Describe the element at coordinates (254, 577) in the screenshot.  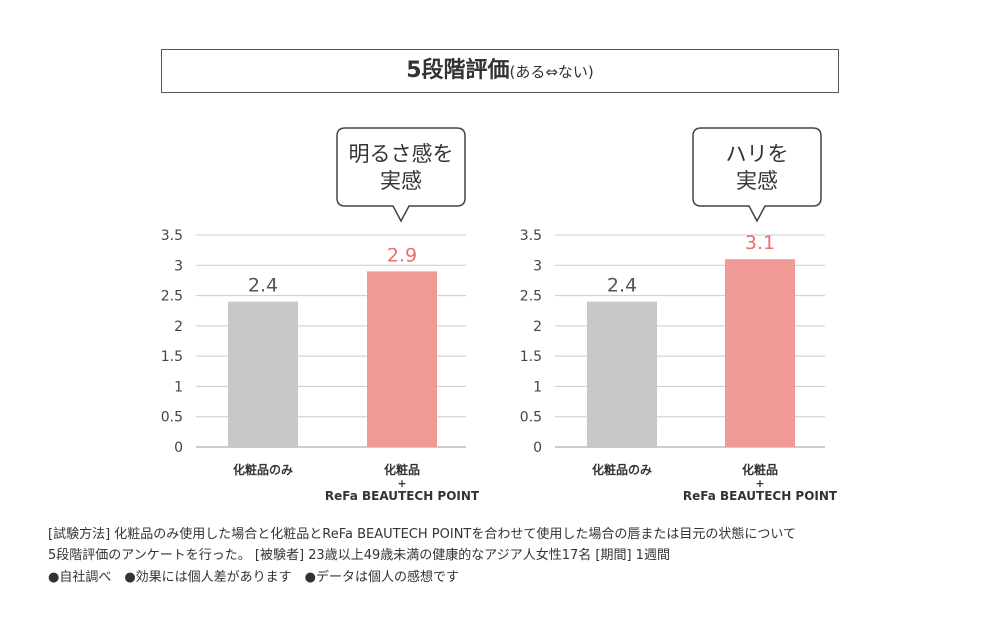
I see `note-disclaimer: ●自社調べ ●効果には個人差があります ●データは個人の感想です` at that location.